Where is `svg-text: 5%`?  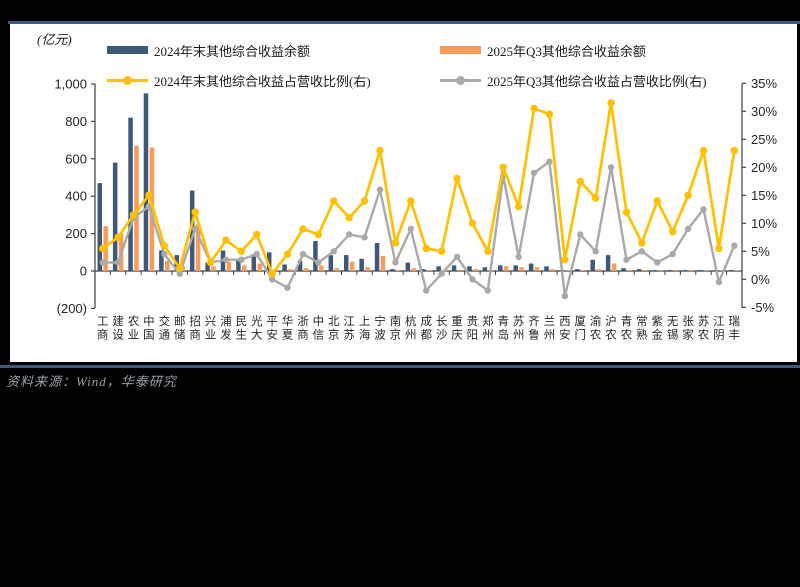
svg-text: 5% is located at coordinates (760, 251).